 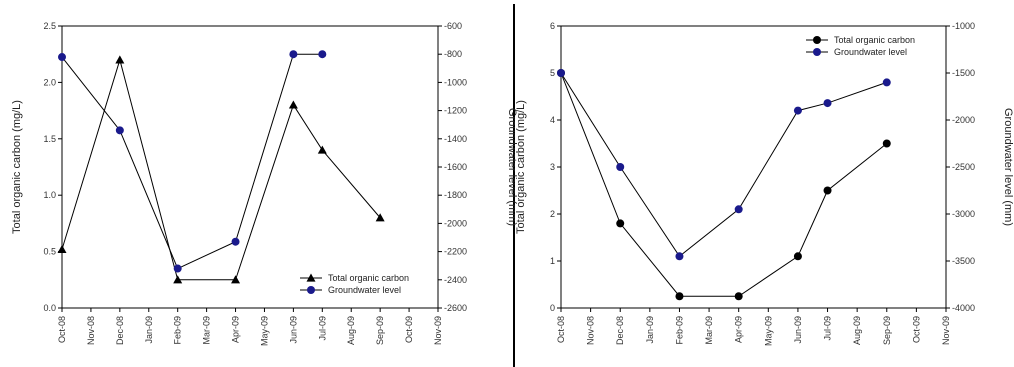 What do you see at coordinates (963, 308) in the screenshot?
I see `y2-tick-label: -4000` at bounding box center [963, 308].